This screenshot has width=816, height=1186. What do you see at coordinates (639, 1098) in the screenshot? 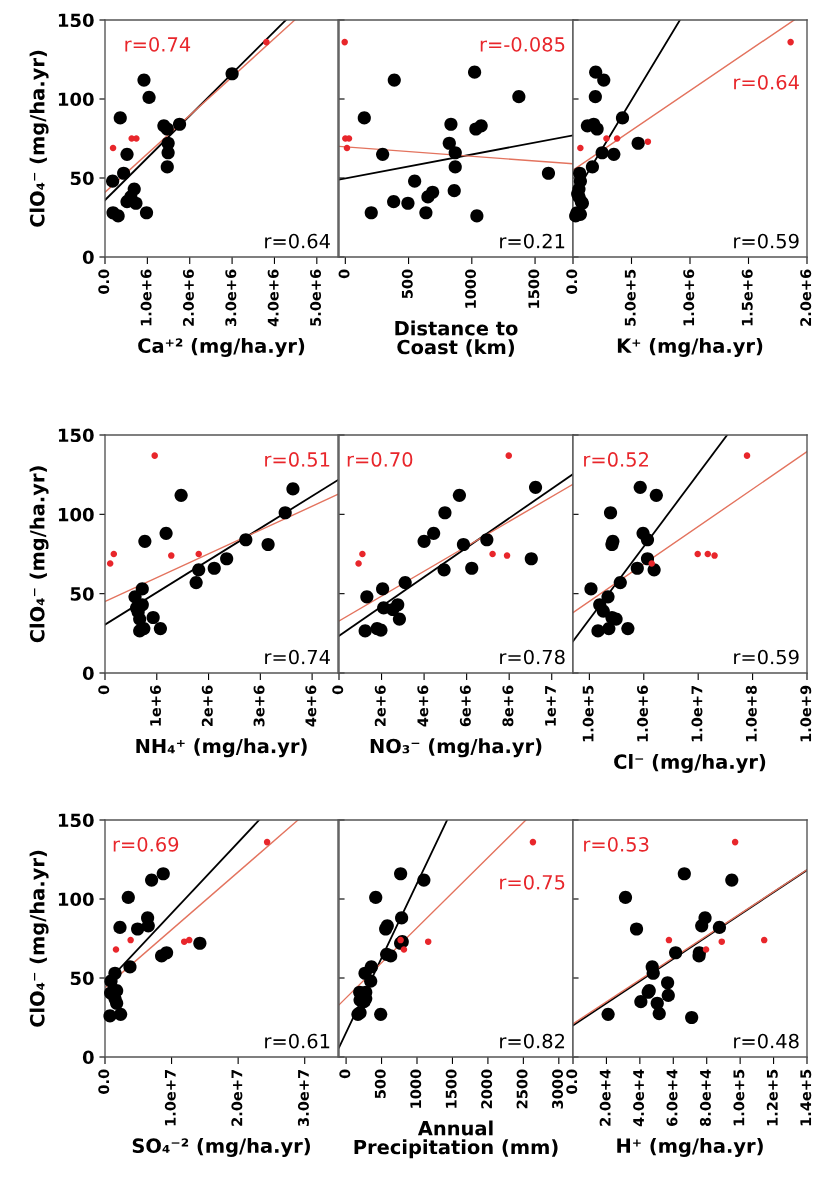
I see `x-tick-label: 4.0e+4` at bounding box center [639, 1098].